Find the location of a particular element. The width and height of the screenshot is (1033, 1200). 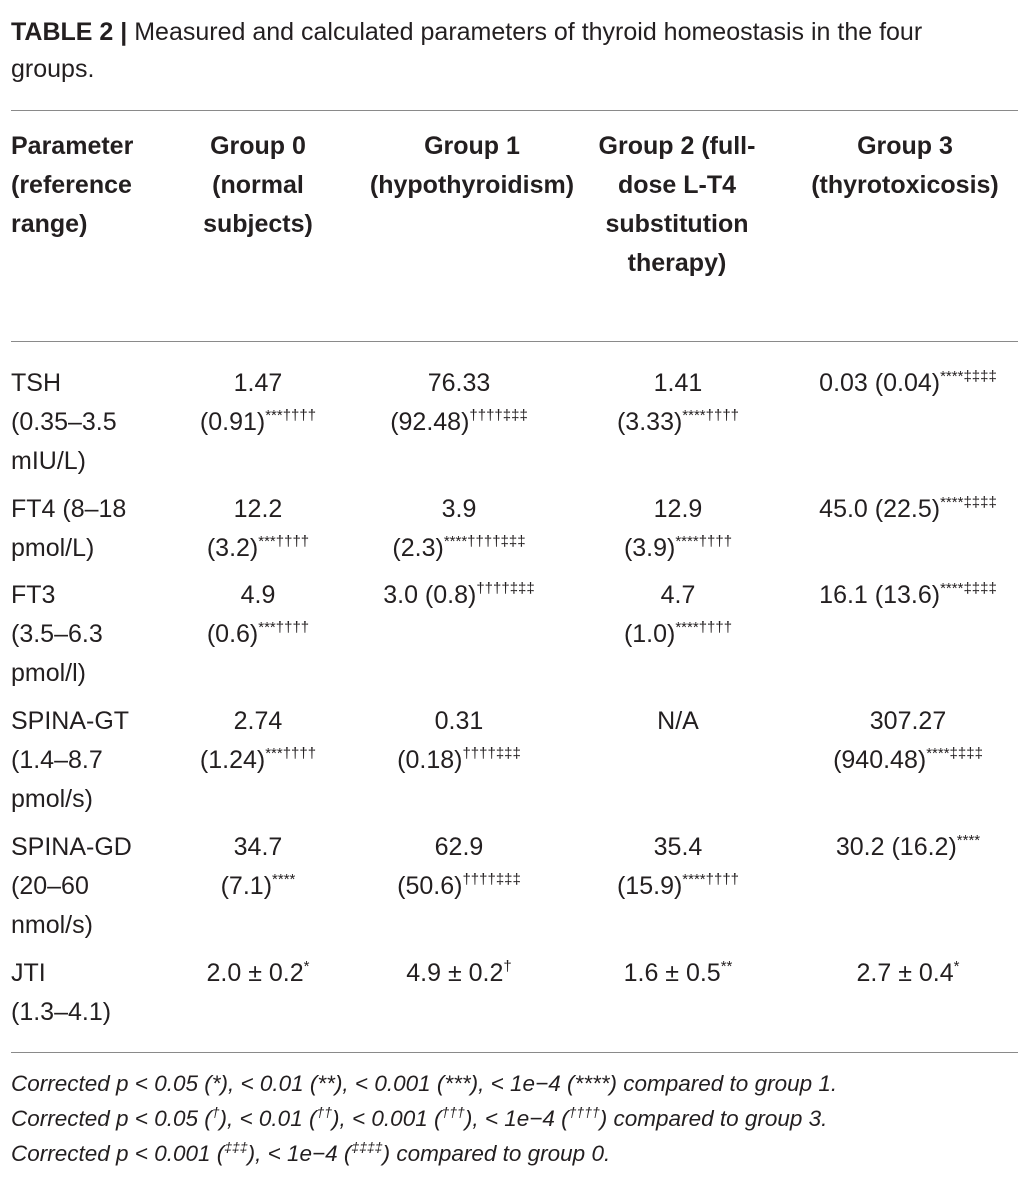

cell-text: SPINA-GD is located at coordinates (71, 847).